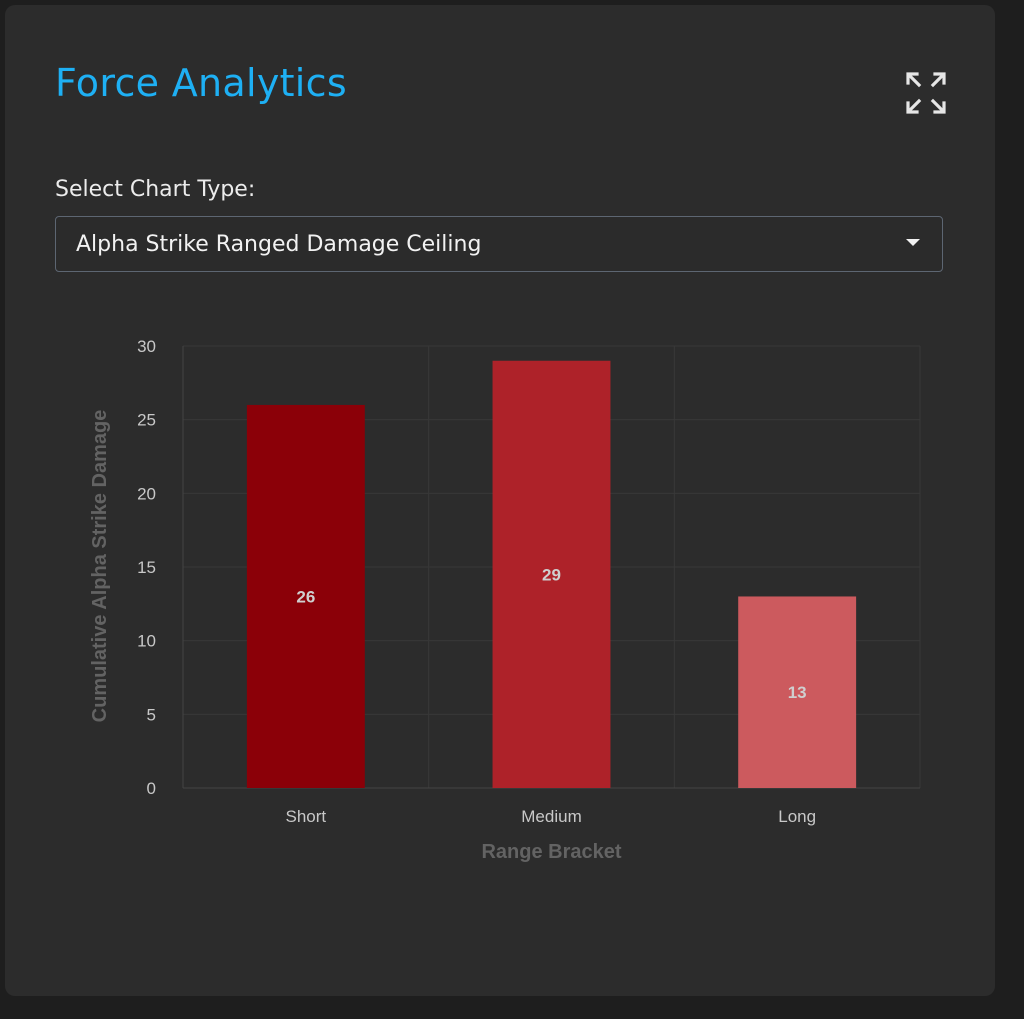 The image size is (1024, 1019). I want to click on expand-arrows-icon, so click(926, 93).